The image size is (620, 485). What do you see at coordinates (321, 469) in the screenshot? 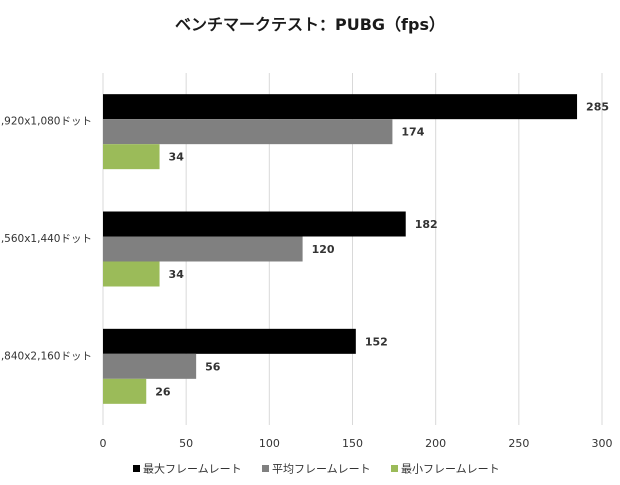
I see `legend-label: 平均フレームレート` at bounding box center [321, 469].